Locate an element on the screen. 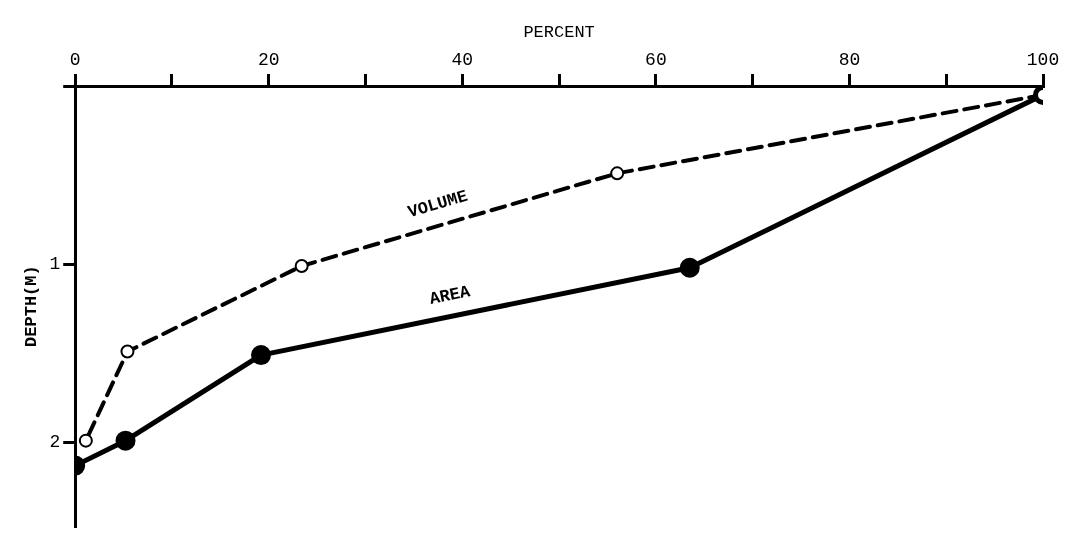 The width and height of the screenshot is (1081, 548). x-tick-label: 40 is located at coordinates (462, 59).